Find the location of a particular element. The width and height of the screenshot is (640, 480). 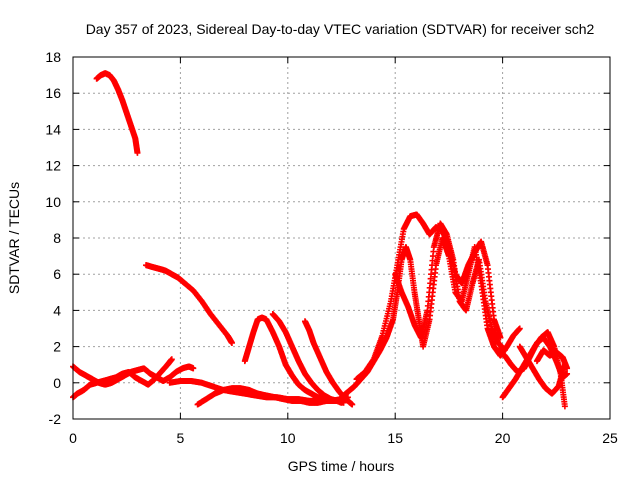

series-arc16 is located at coordinates (552, 359).